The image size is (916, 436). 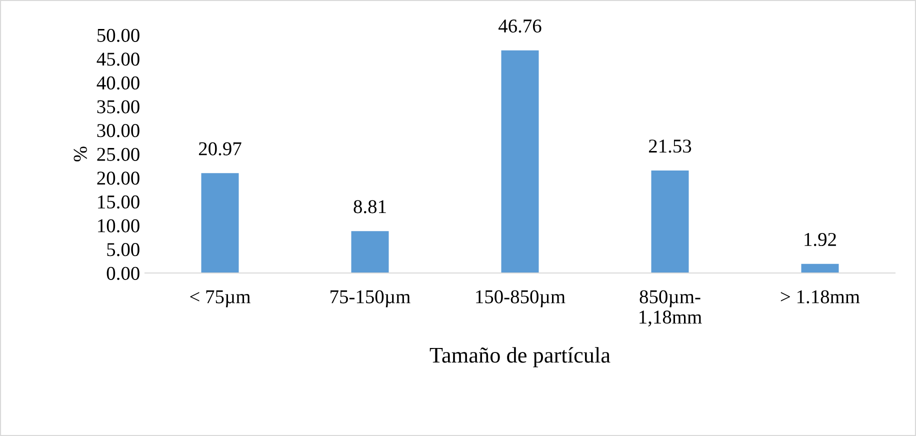 What do you see at coordinates (119, 35) in the screenshot?
I see `y-tick-label: 50.00` at bounding box center [119, 35].